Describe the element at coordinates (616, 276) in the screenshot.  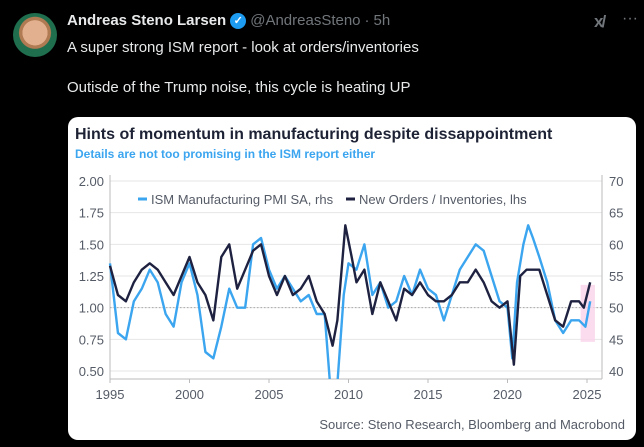
I see `y-right-tick-label: 55` at that location.